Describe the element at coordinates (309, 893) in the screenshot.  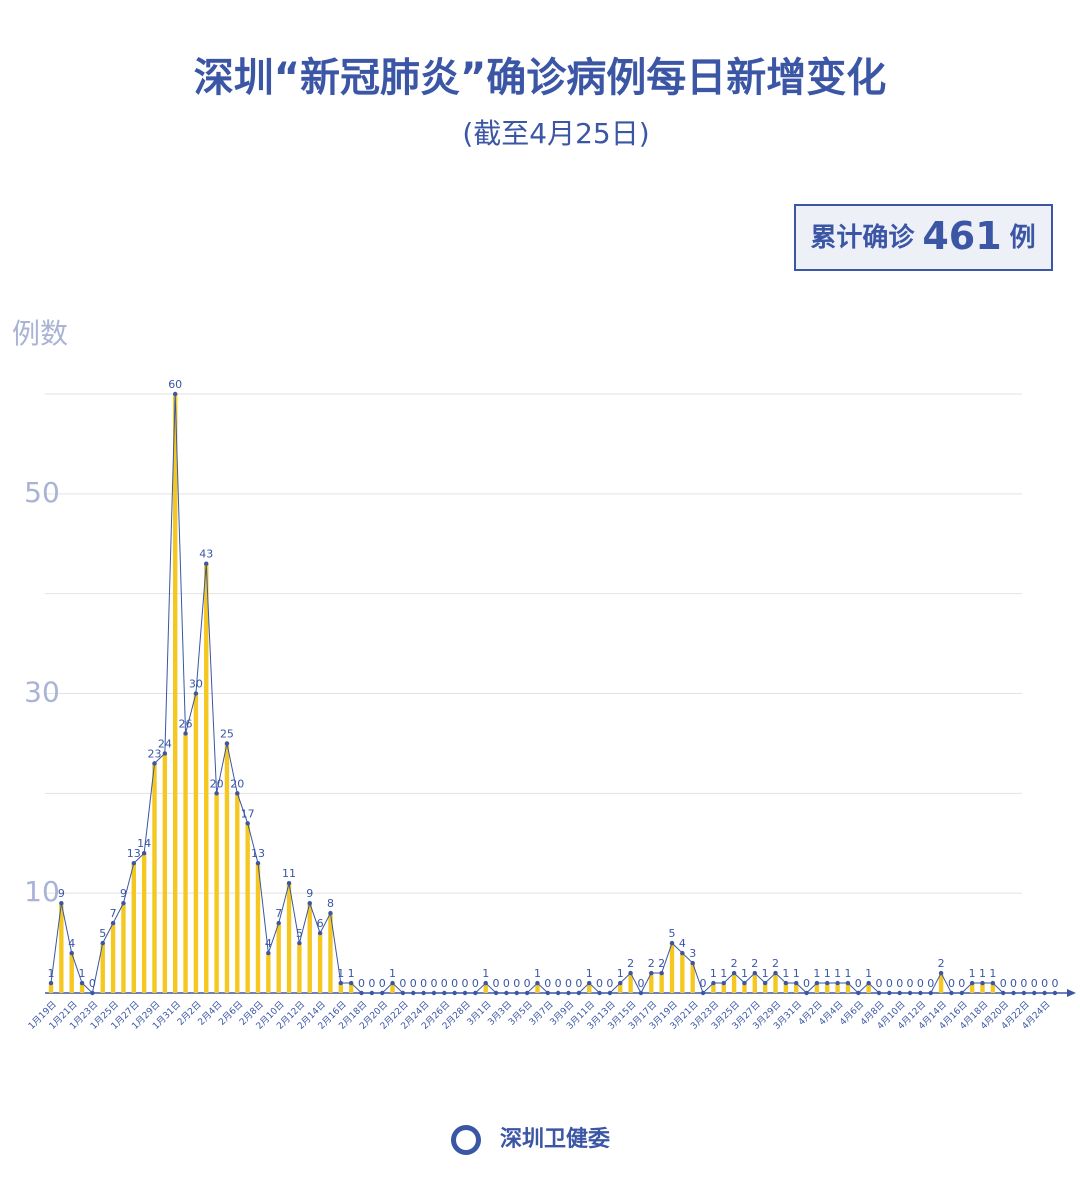
I see `value-label: 9` at that location.